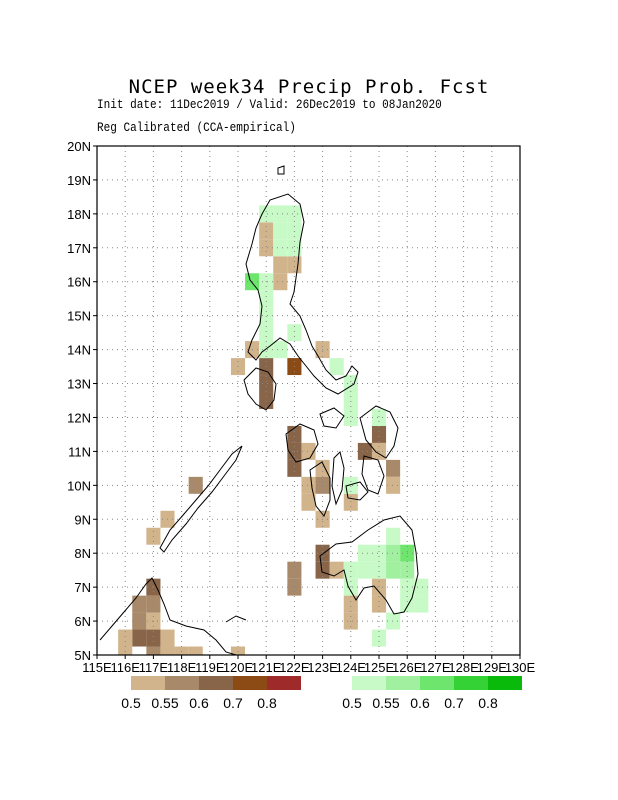 This screenshot has height=800, width=618. I want to click on dry-colorbar-label: 0.7, so click(233, 703).